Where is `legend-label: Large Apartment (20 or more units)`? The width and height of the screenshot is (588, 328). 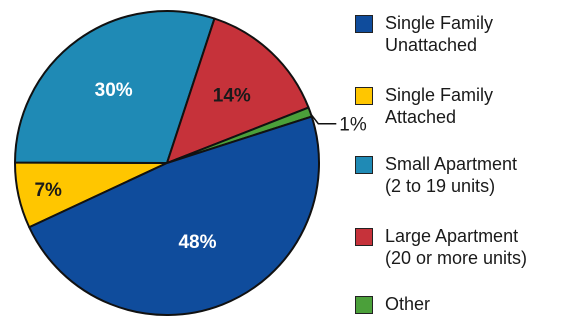 legend-label: Large Apartment (20 or more units) is located at coordinates (456, 247).